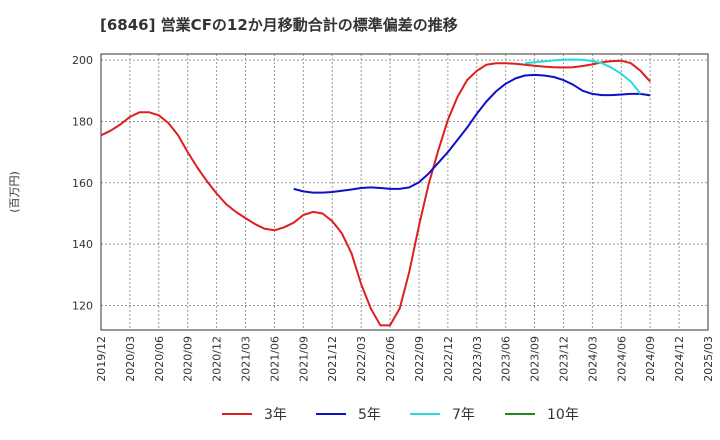 The height and width of the screenshot is (440, 720). Describe the element at coordinates (477, 359) in the screenshot. I see `x-tick-label: 2023/03` at that location.